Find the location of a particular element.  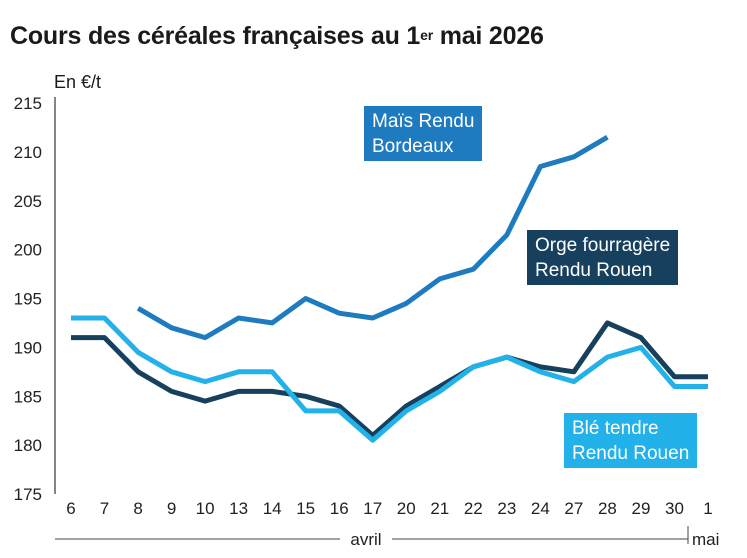

month-label-mai: mai is located at coordinates (705, 539).